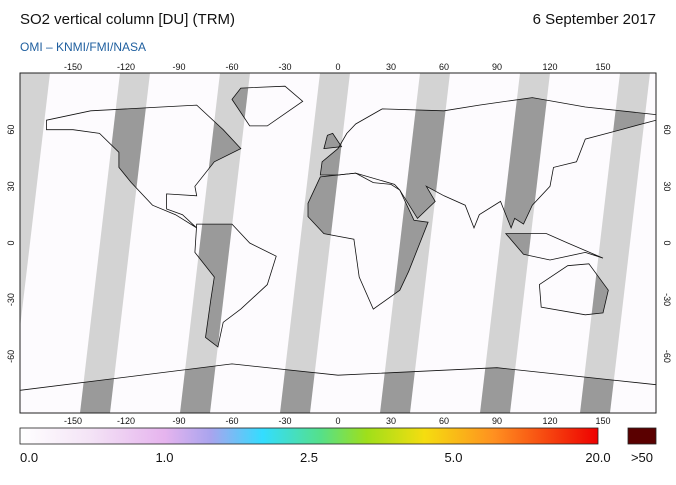 This screenshot has height=485, width=676. What do you see at coordinates (309, 457) in the screenshot?
I see `colorbar-label: 2.5` at bounding box center [309, 457].